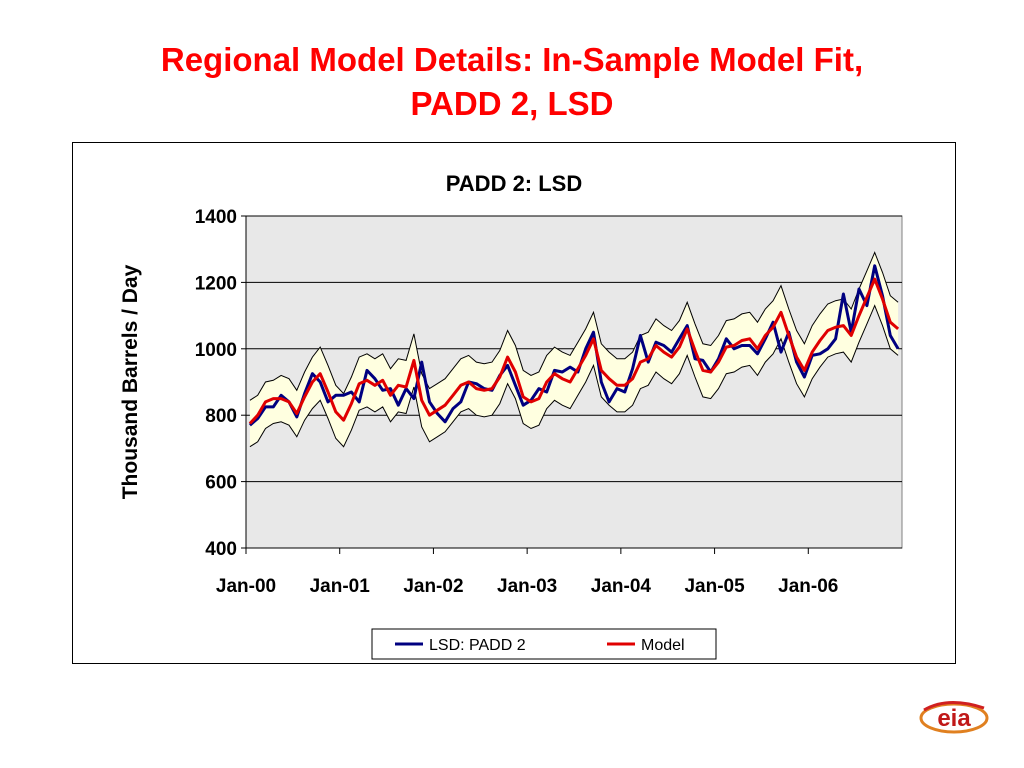 This screenshot has height=768, width=1024. I want to click on legend: LSD: PADD 2 Model, so click(544, 644).